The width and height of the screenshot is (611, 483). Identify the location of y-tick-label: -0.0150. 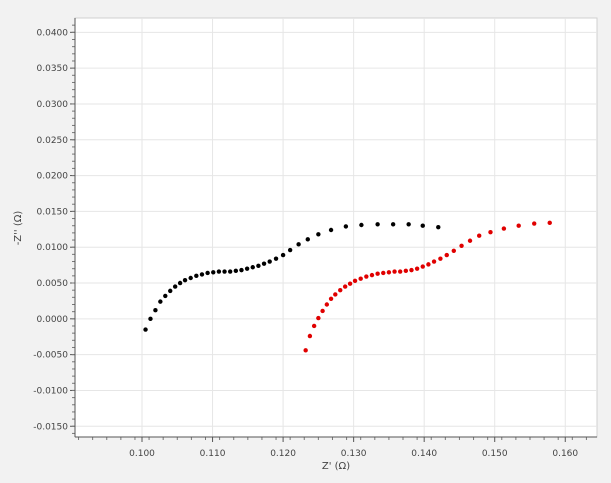
(50, 427).